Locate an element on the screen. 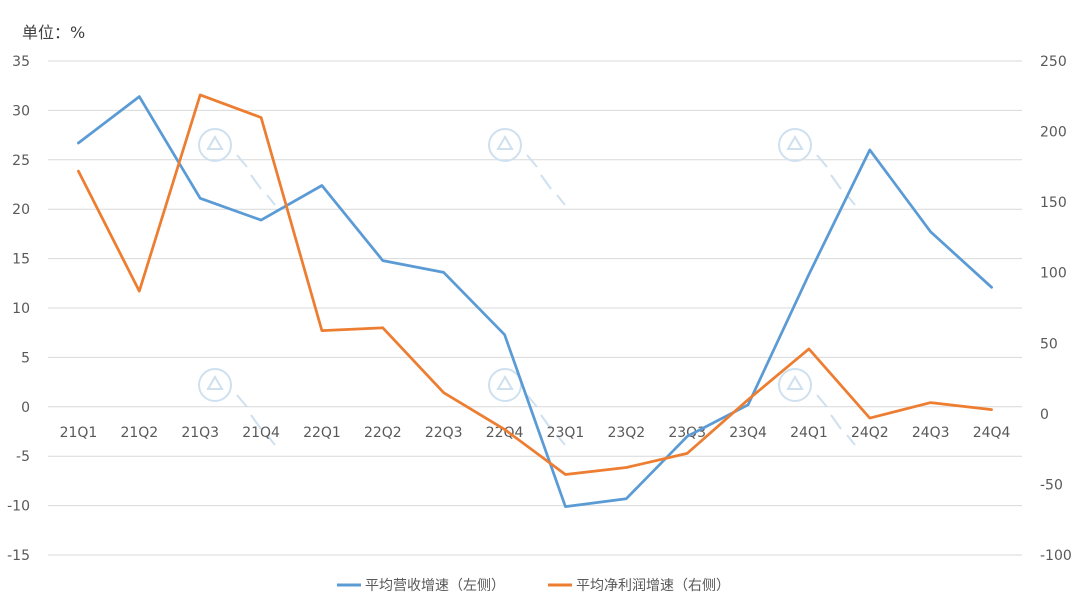 This screenshot has height=608, width=1080. left-tick-label: 35 is located at coordinates (21, 62).